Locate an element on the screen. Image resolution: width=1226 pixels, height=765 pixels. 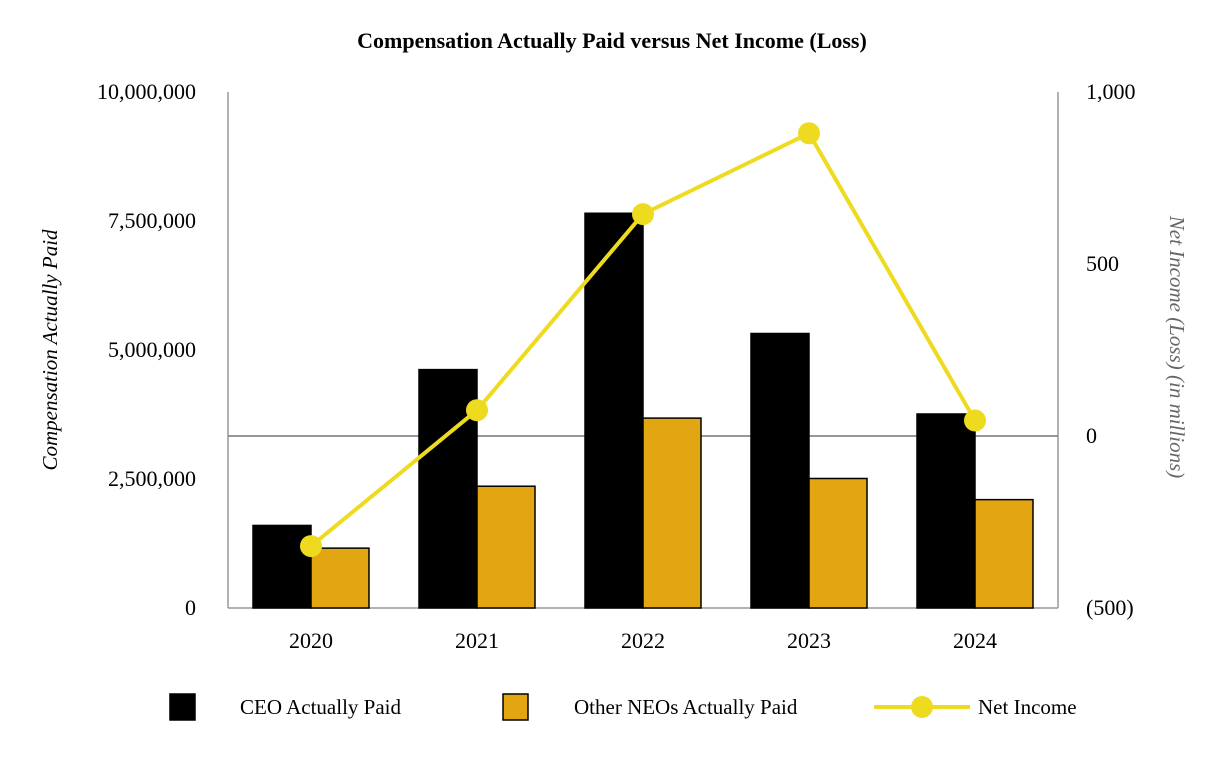
right-tick-label: 0 is located at coordinates (1091, 435).